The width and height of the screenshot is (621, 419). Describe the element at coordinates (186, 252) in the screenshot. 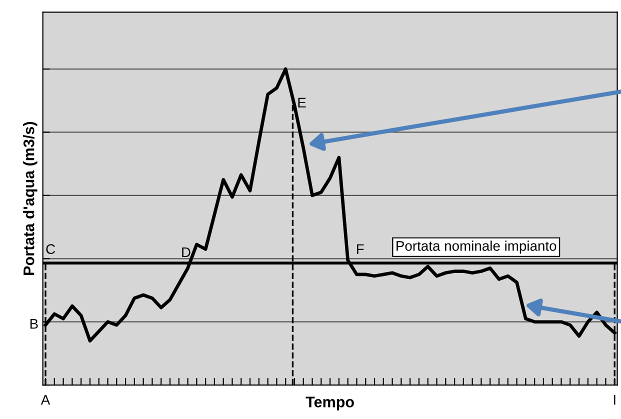

I see `annotation: D` at that location.